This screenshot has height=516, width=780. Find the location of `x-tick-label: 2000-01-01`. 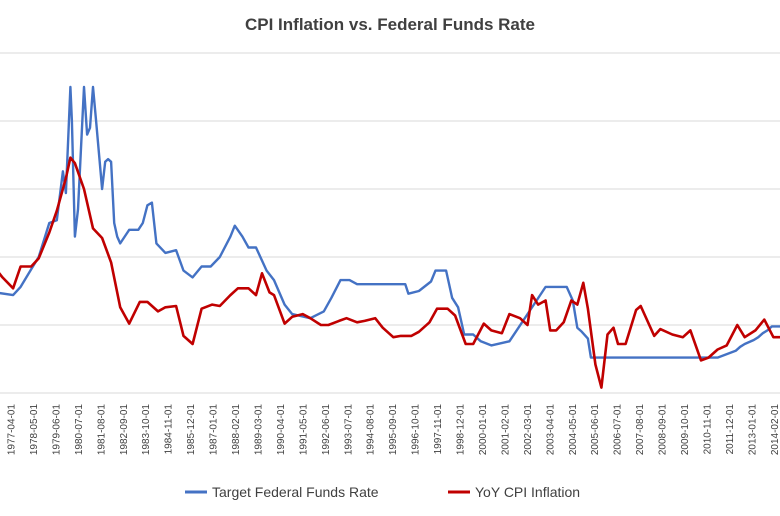

x-tick-label: 2000-01-01 is located at coordinates (483, 430).